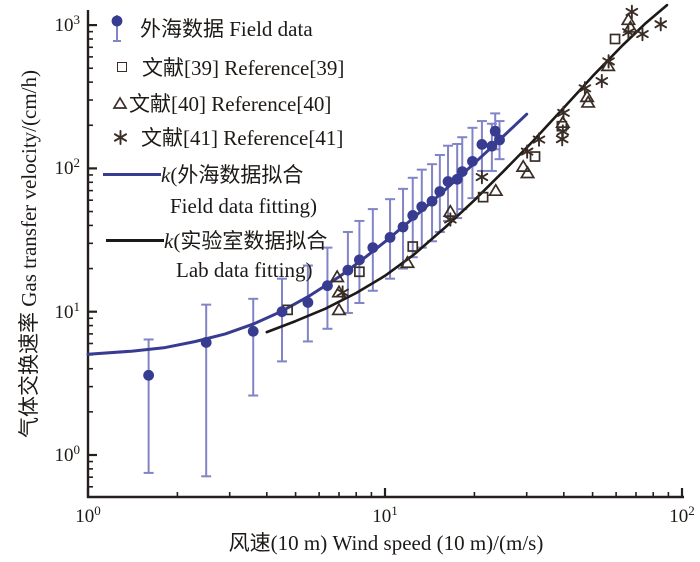 This screenshot has width=700, height=562. I want to click on x-axis-title: 风速(10 m) Wind speed (10 m)/(m/s), so click(386, 543).